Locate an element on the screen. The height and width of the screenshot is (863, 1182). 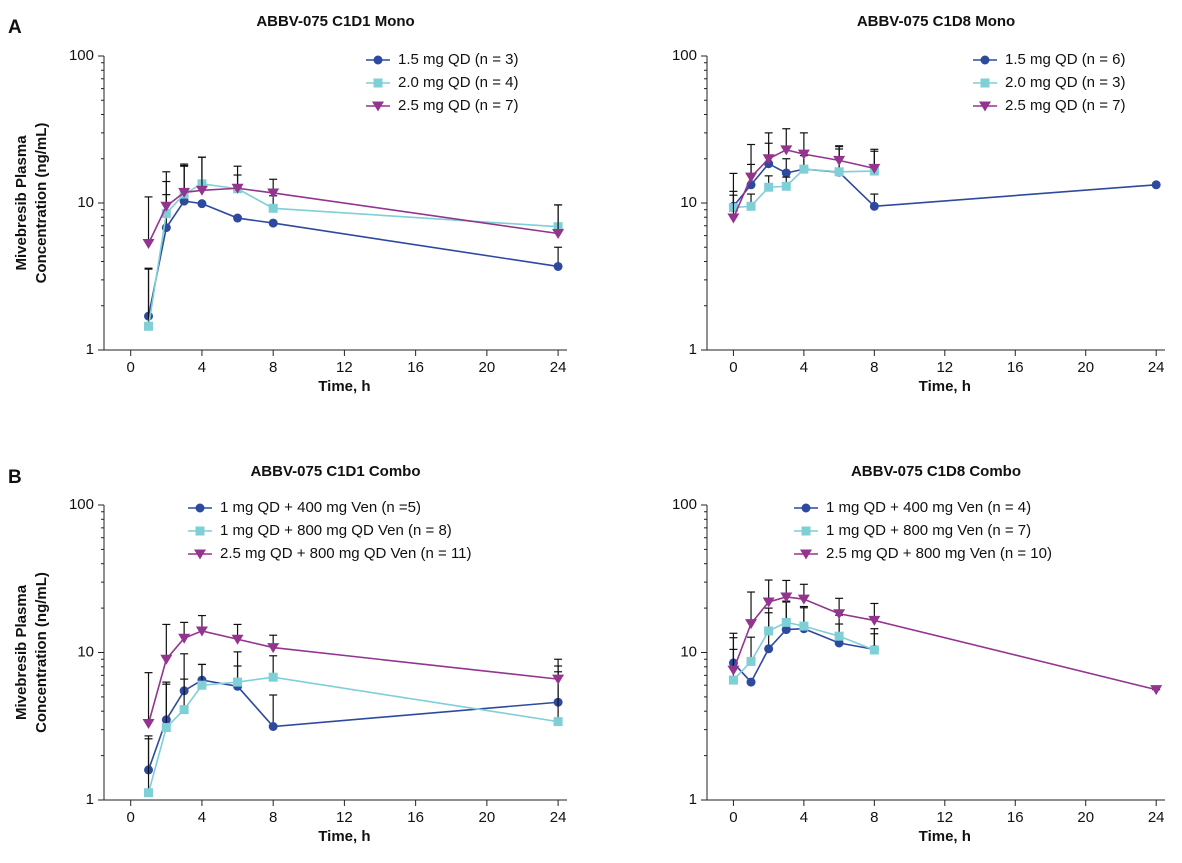
chart-title: ABBV-075 C1D8 Mono is located at coordinates (936, 21).